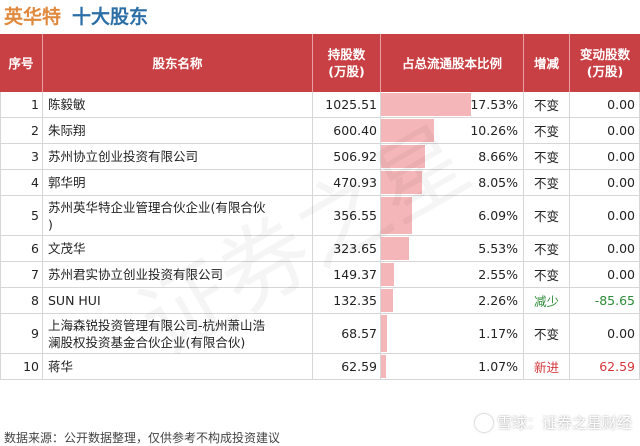 The height and width of the screenshot is (446, 640). Describe the element at coordinates (178, 274) in the screenshot. I see `shareholder-name: 苏州君实协立创业投资有限公司` at that location.